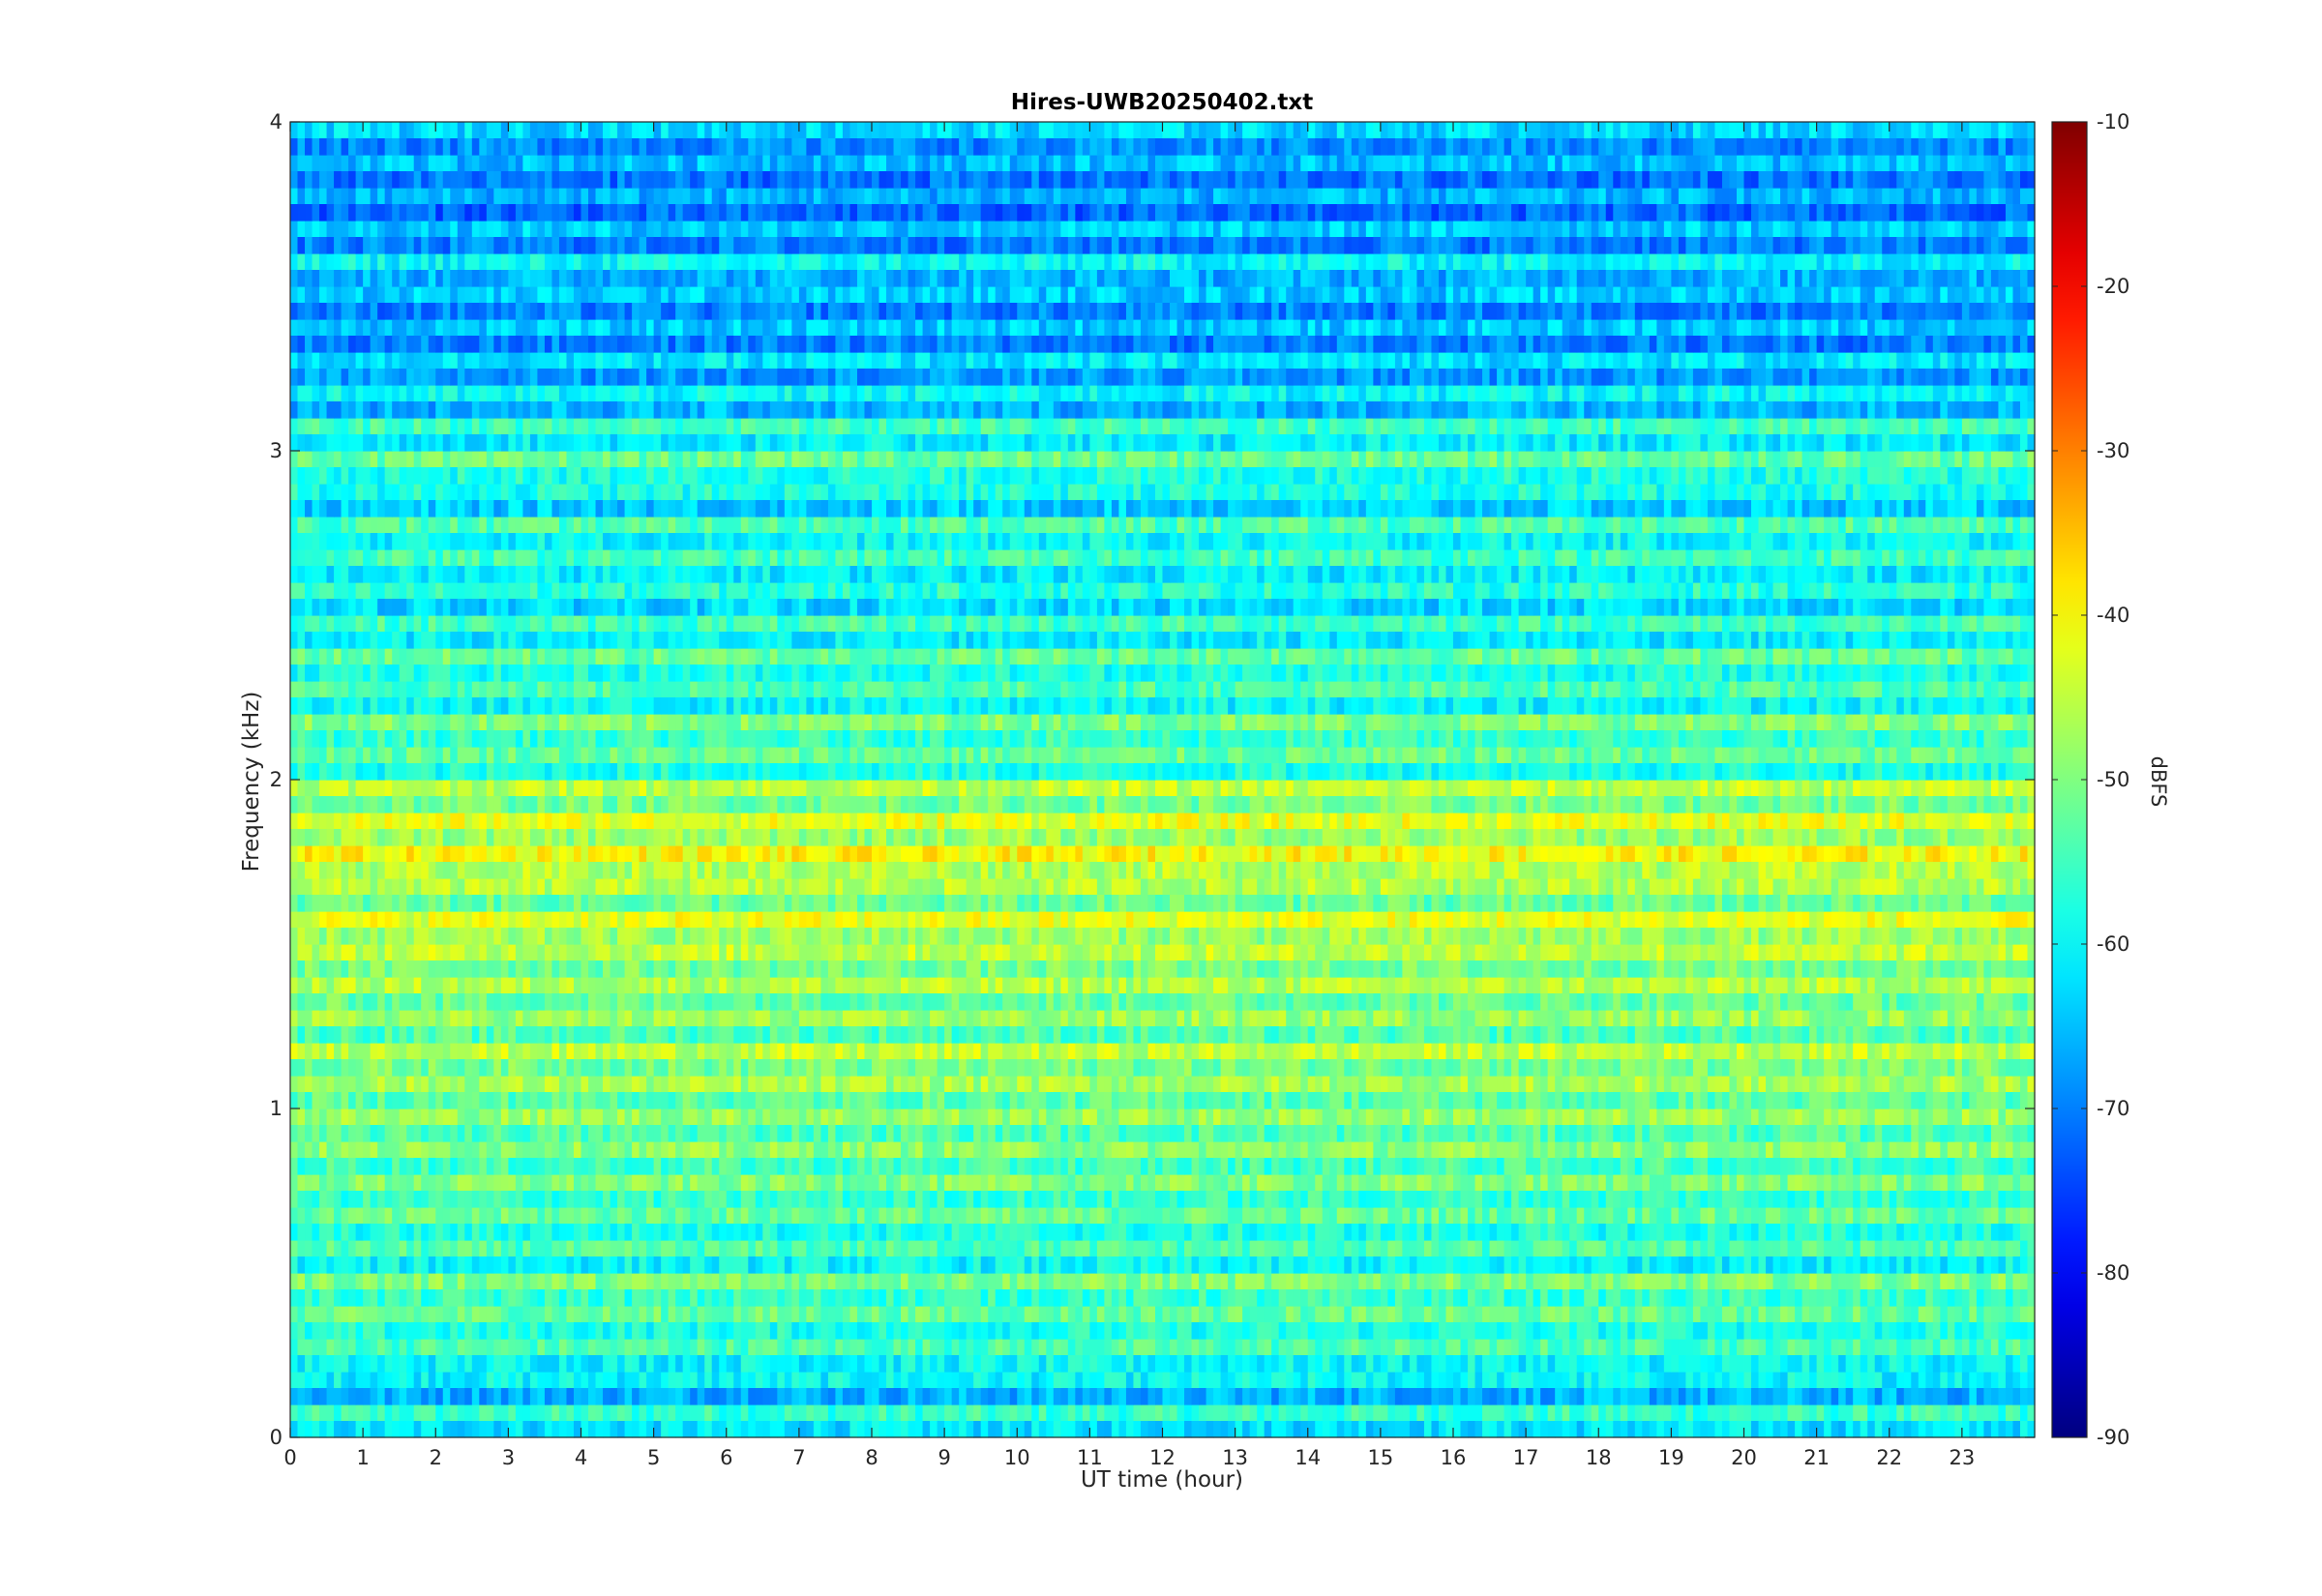 This screenshot has height=1596, width=2322. I want to click on band-row, so click(1163, 1092).